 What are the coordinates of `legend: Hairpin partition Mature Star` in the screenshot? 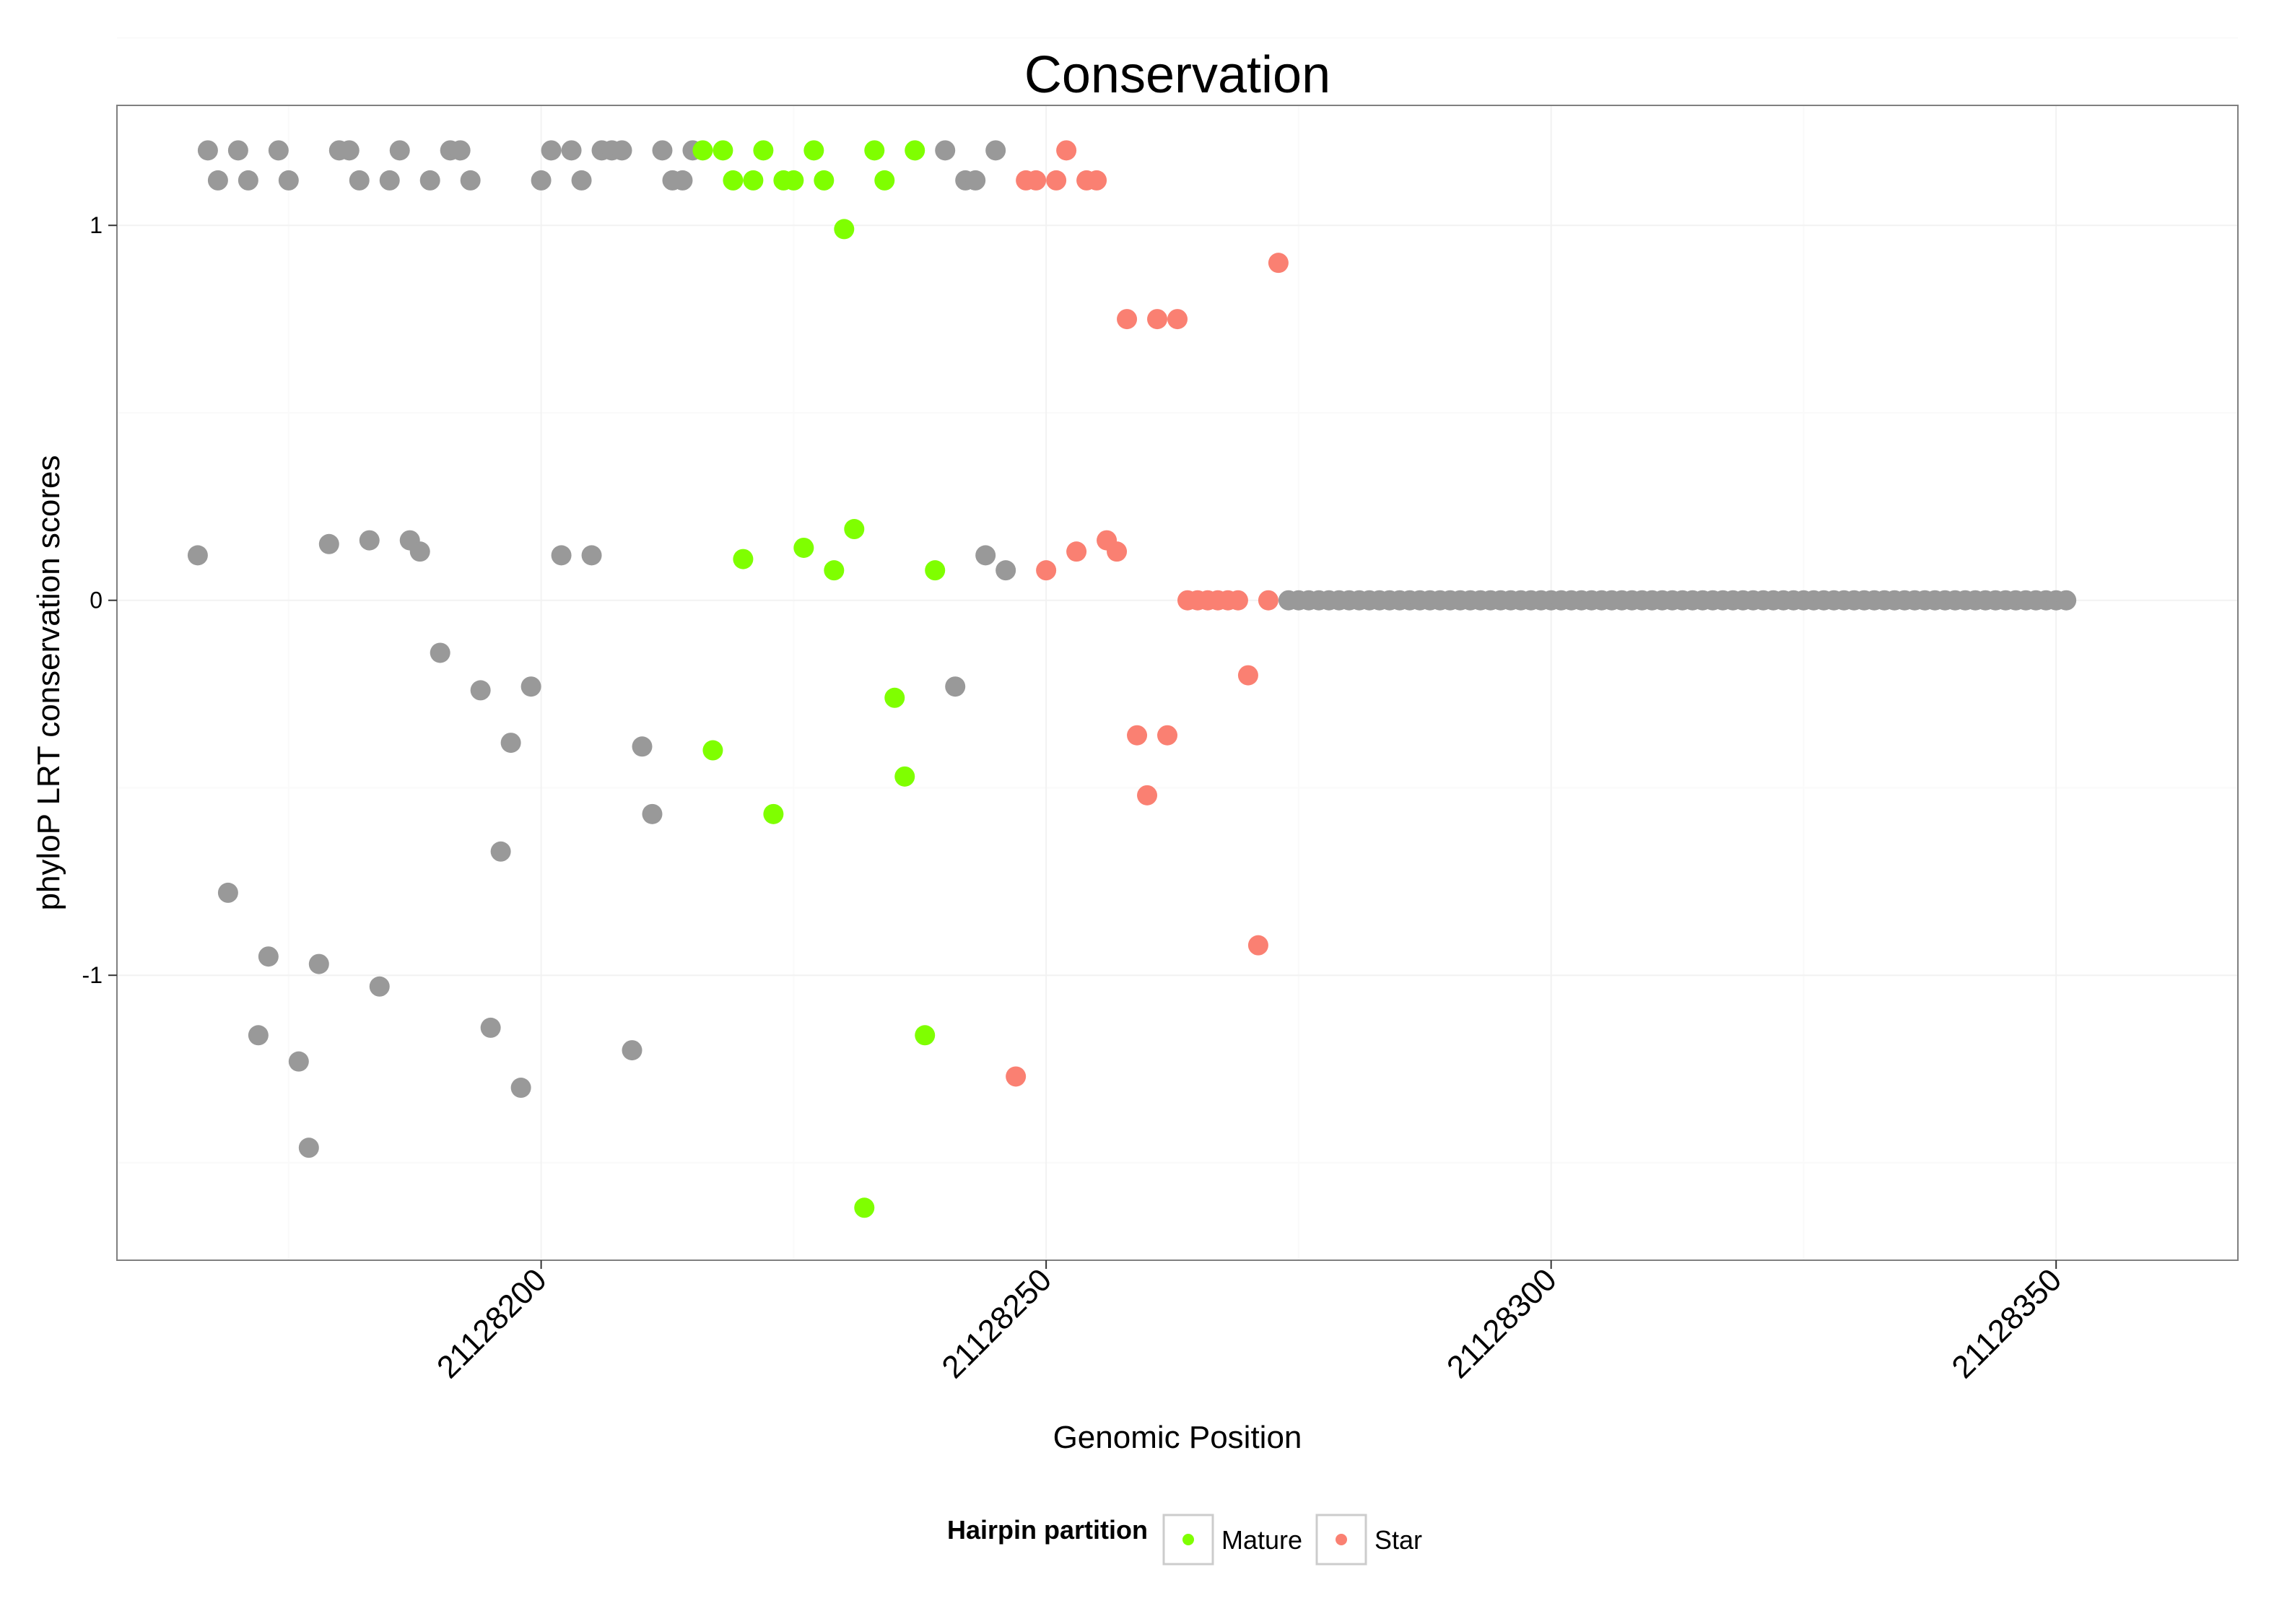 It's located at (1184, 1540).